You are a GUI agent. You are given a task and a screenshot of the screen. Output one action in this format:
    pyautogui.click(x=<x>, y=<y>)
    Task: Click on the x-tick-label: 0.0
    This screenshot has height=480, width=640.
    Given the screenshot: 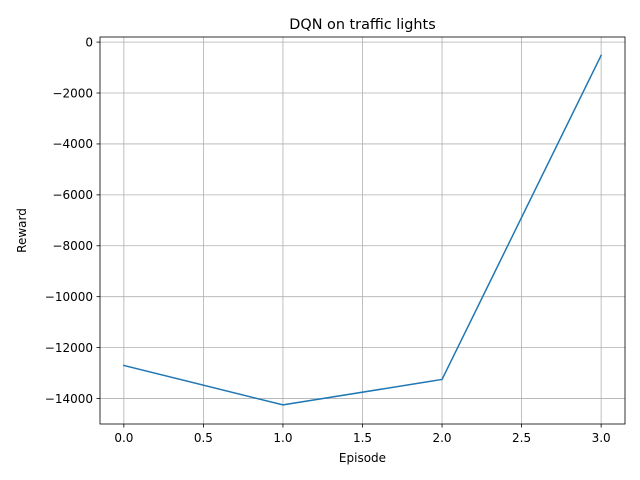 What is the action you would take?
    pyautogui.click(x=123, y=438)
    